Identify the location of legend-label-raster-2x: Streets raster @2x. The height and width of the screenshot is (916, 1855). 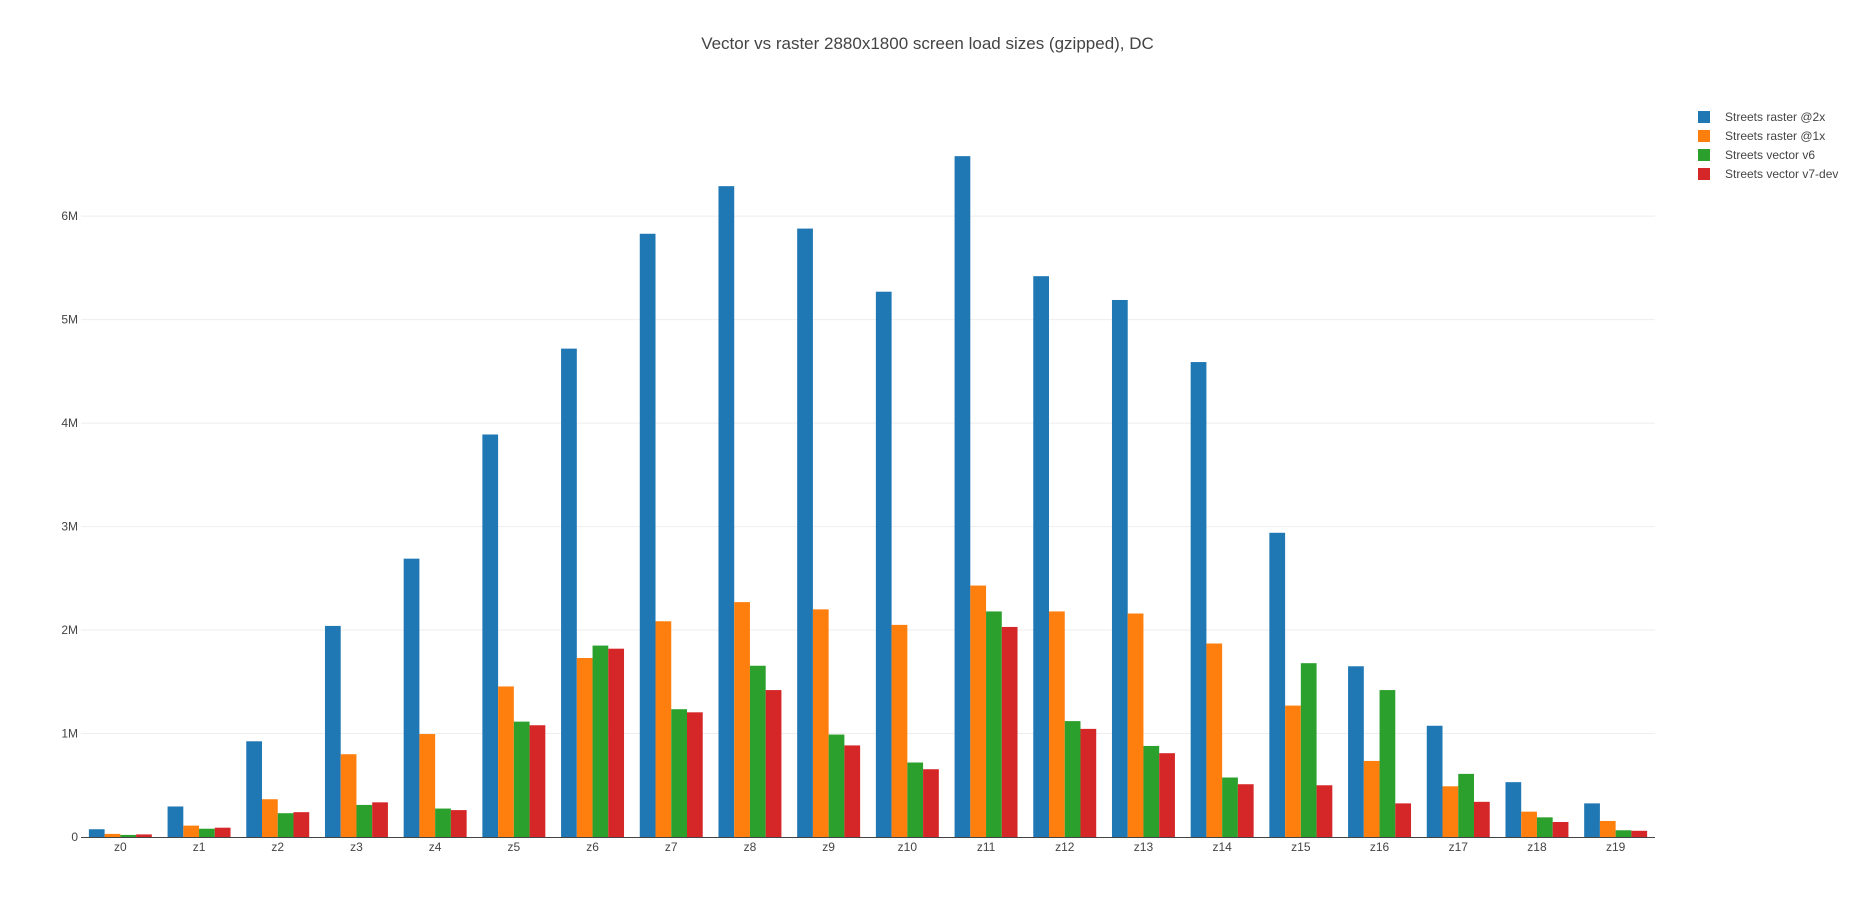
(1775, 116).